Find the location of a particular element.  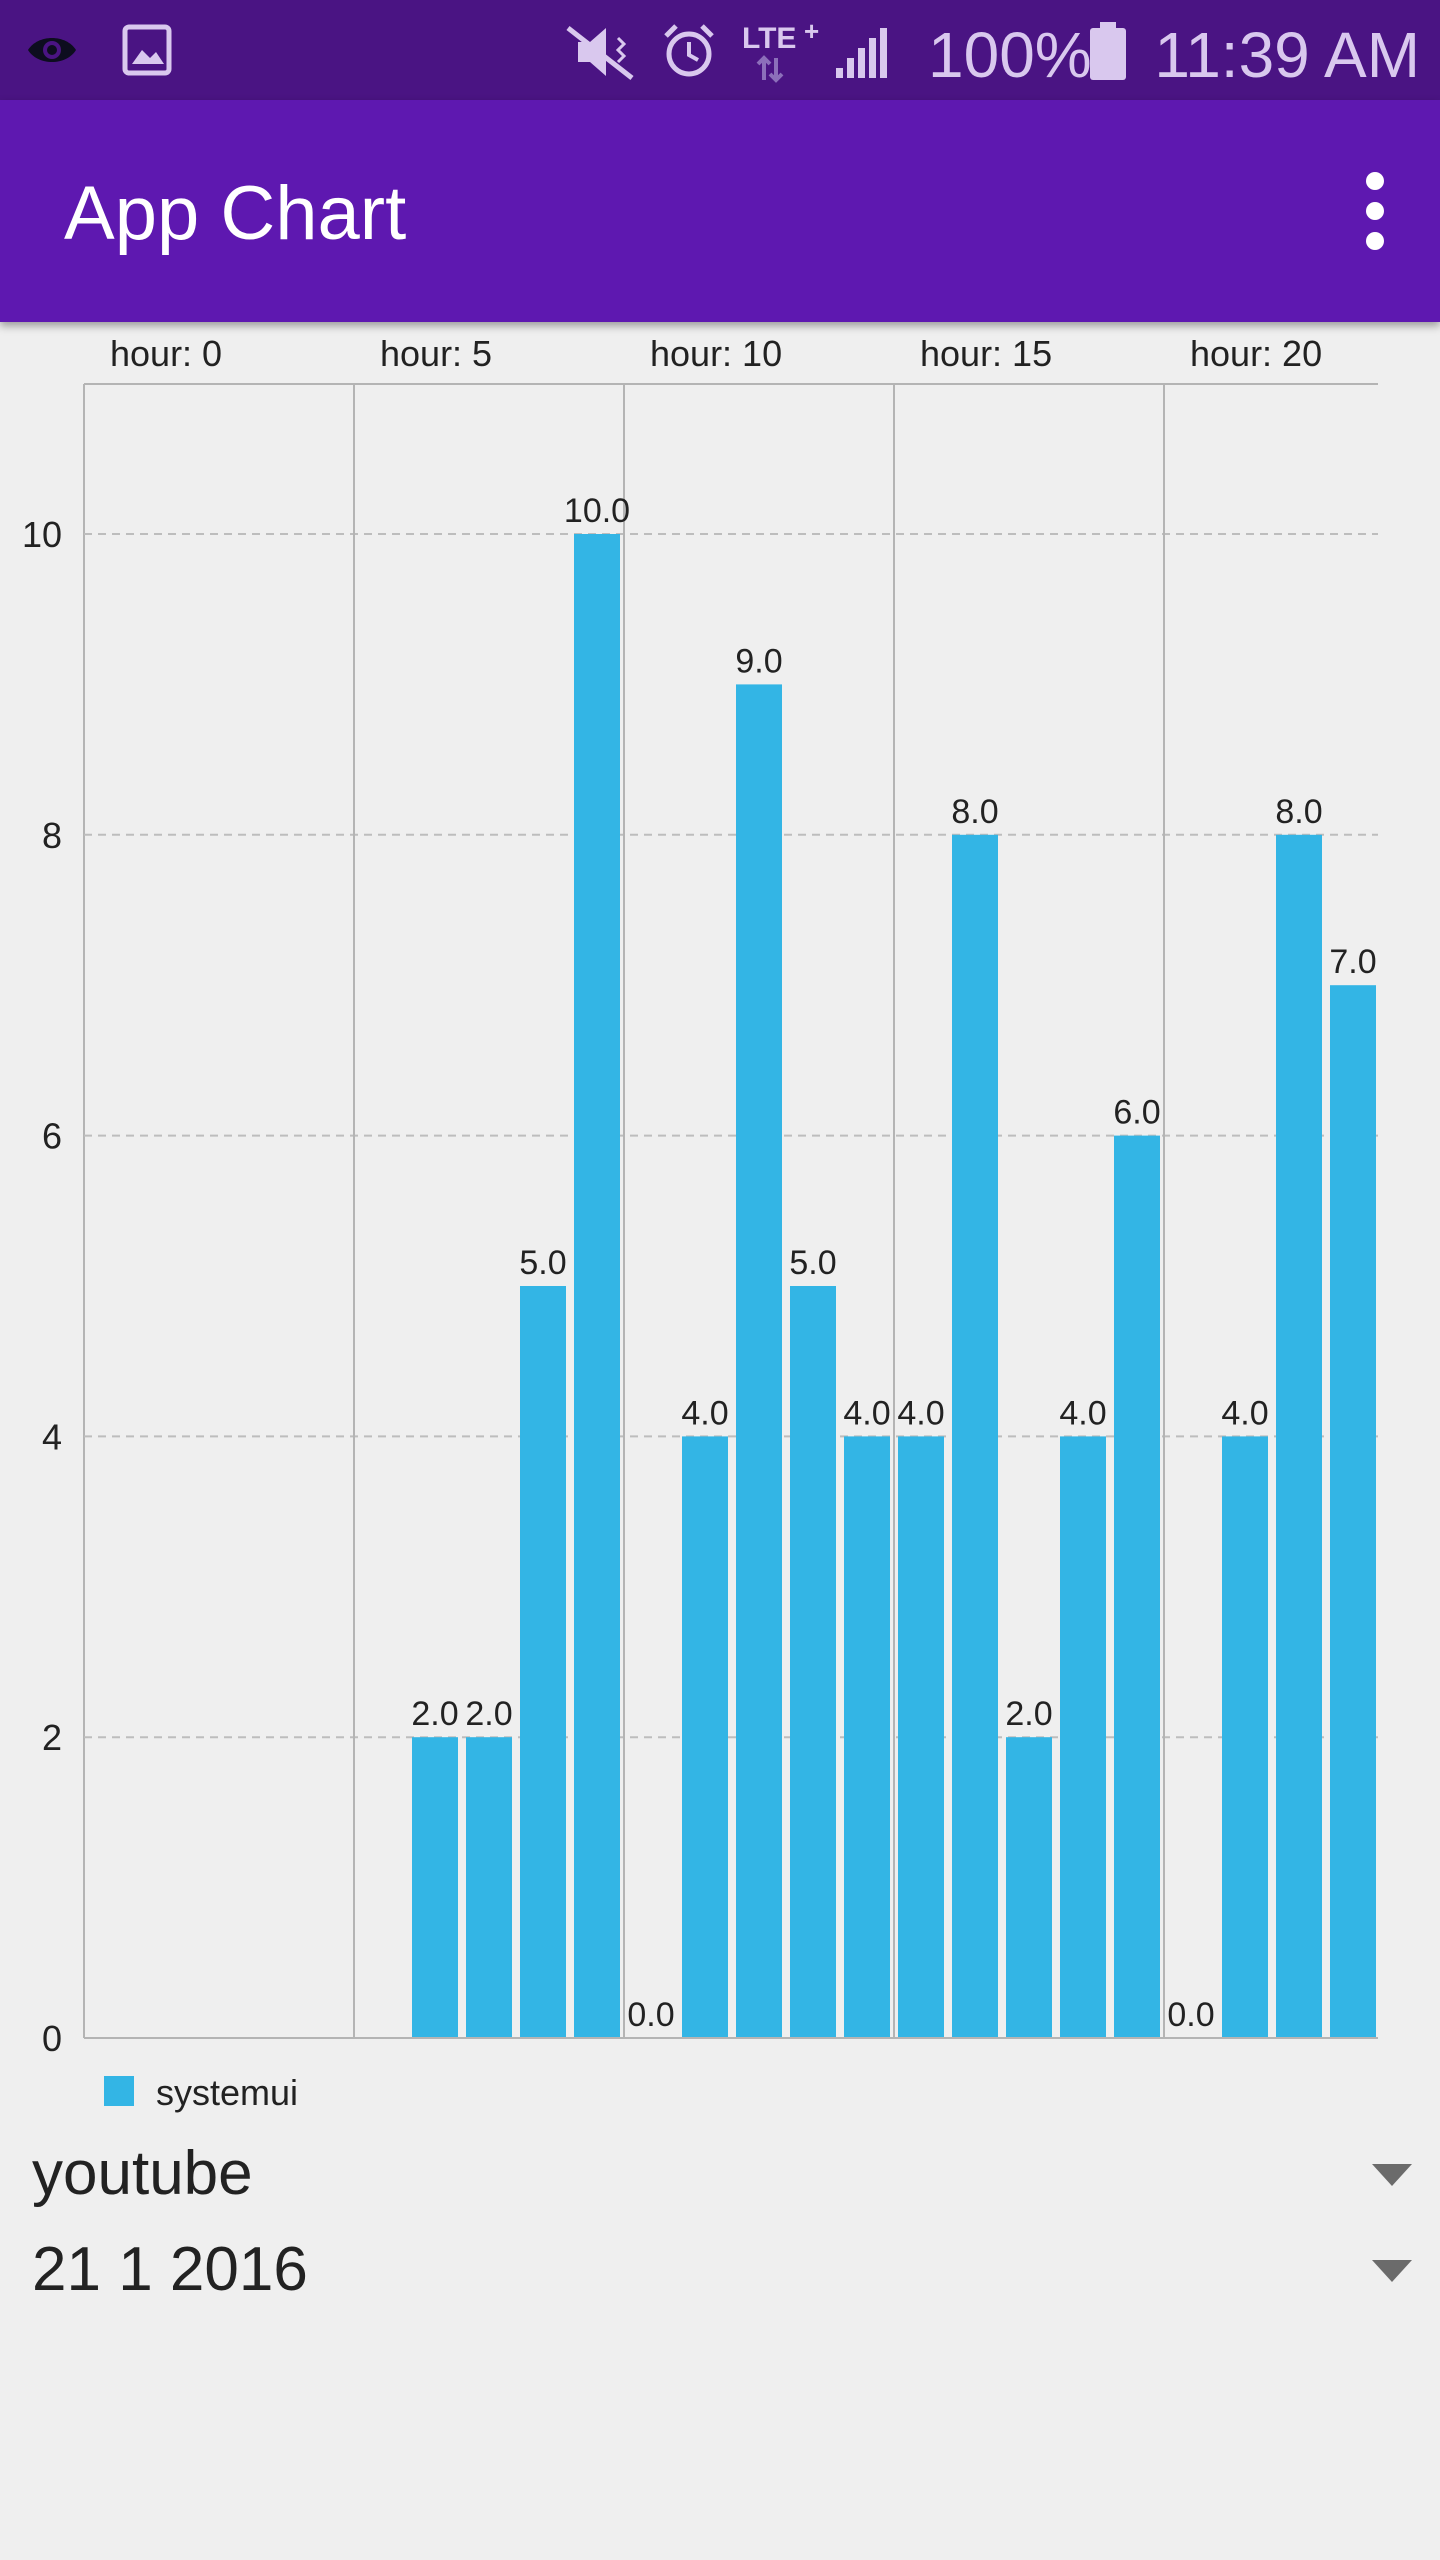

more-vert-icon is located at coordinates (1375, 212).